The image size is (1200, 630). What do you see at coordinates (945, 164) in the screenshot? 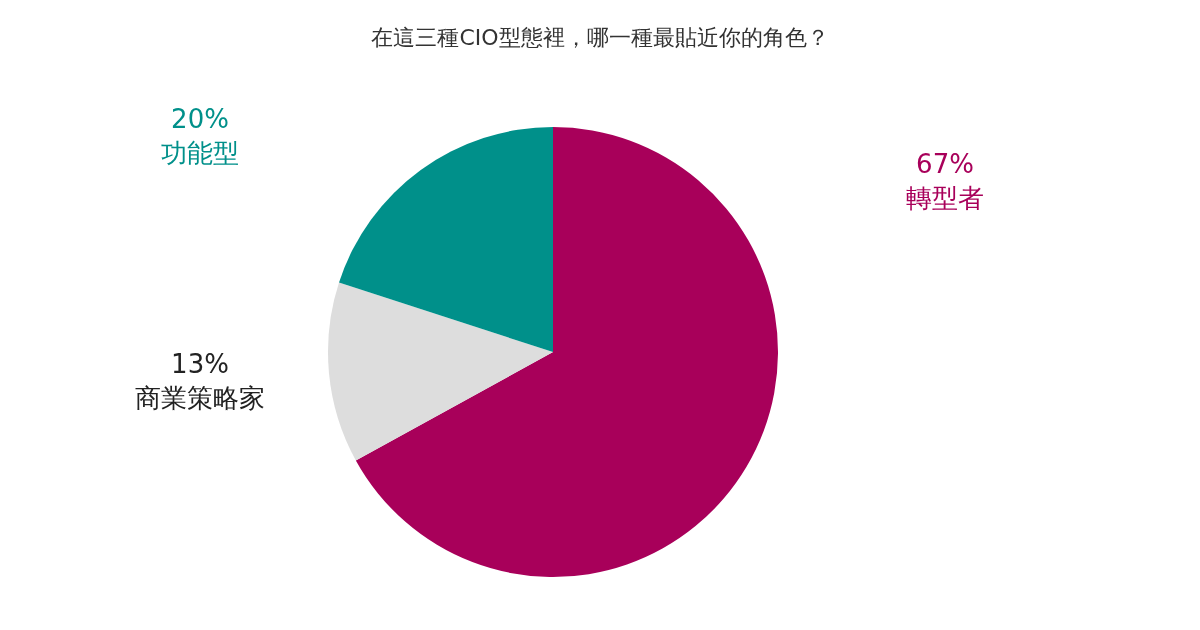
I see `data-label: 67%` at bounding box center [945, 164].